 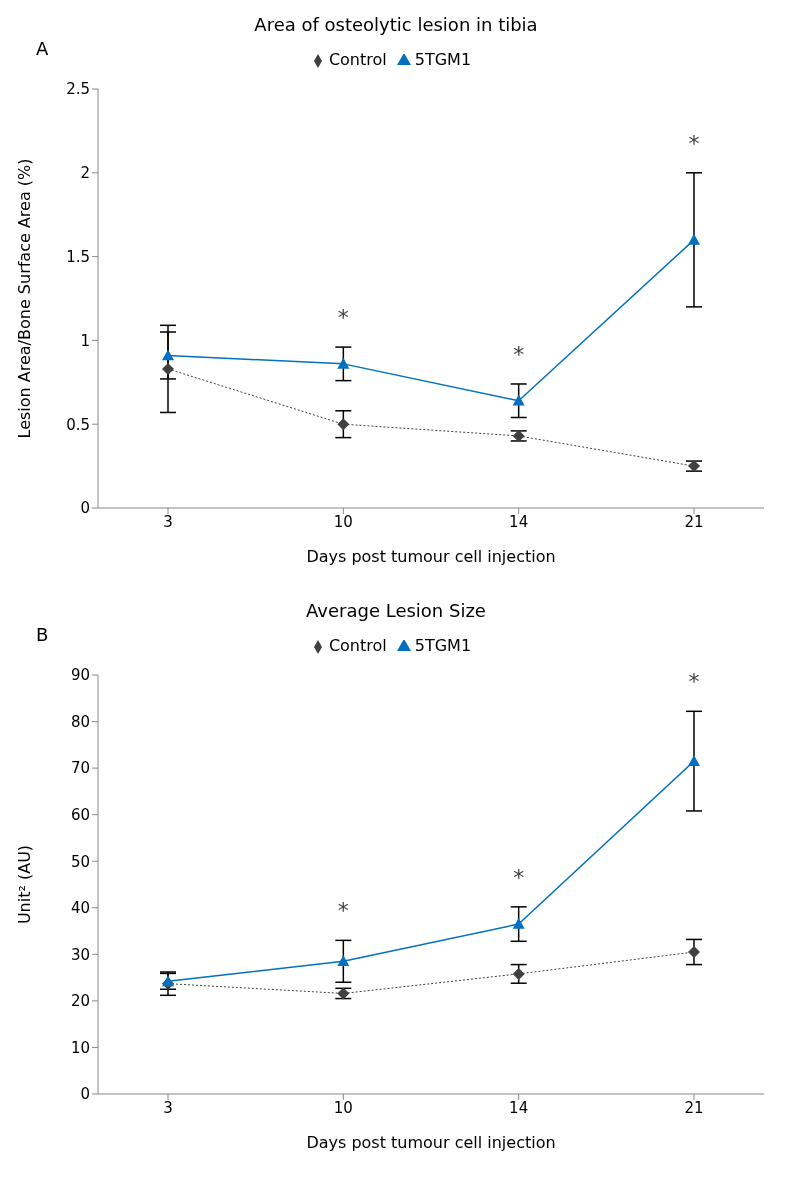 What do you see at coordinates (396, 24) in the screenshot?
I see `chart-title: Area of osteolytic lesion in tibia` at bounding box center [396, 24].